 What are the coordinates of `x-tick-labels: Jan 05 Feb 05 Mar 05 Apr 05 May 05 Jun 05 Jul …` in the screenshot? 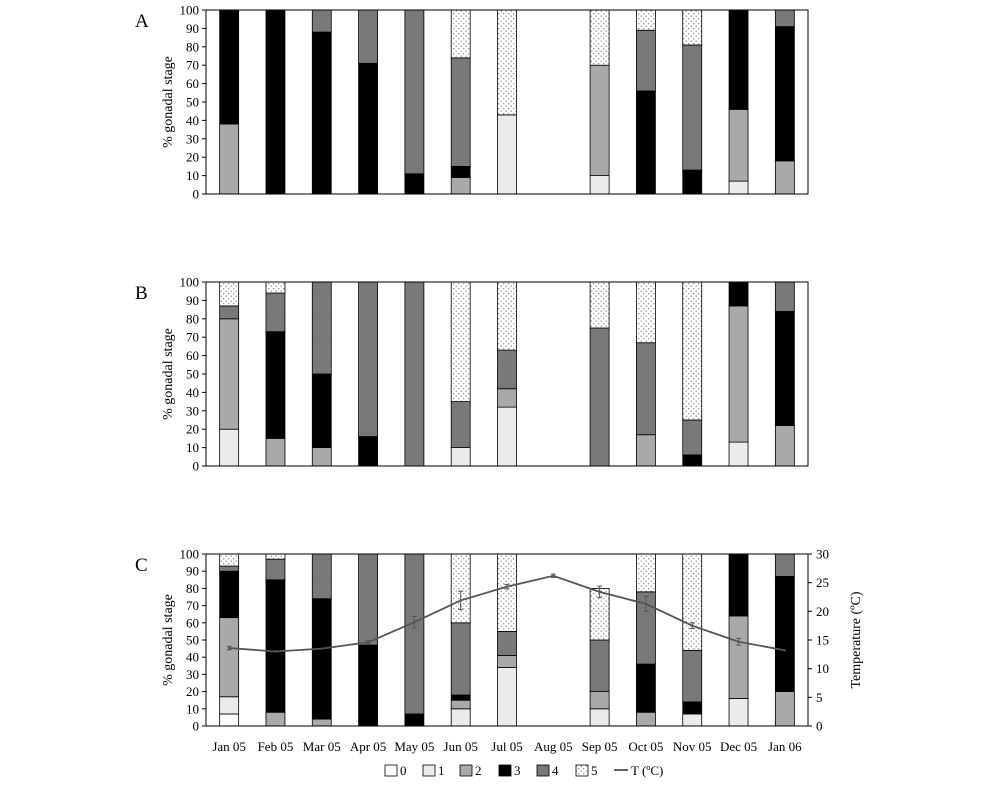 It's located at (507, 746).